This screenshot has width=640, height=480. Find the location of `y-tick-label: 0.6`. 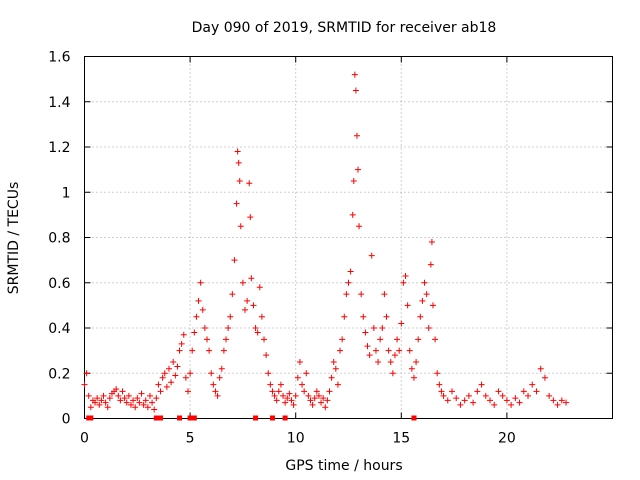

y-tick-label: 0.6 is located at coordinates (59, 284).